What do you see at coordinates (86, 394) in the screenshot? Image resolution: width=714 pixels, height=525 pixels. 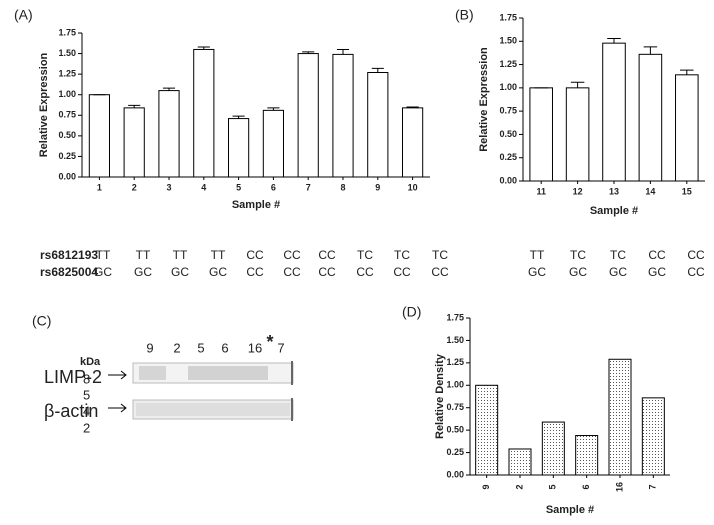 I see `marker-label: 5` at bounding box center [86, 394].